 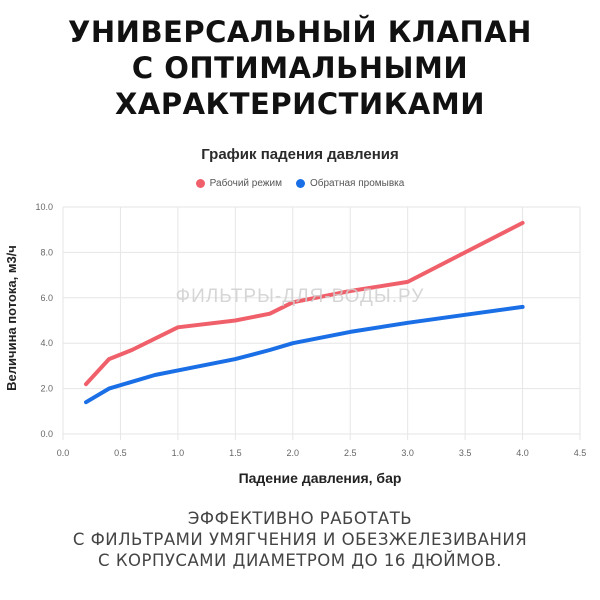 I want to click on headline-line-1: УНИВЕРСАЛЬНЫЙ КЛАПАН, so click(x=300, y=32).